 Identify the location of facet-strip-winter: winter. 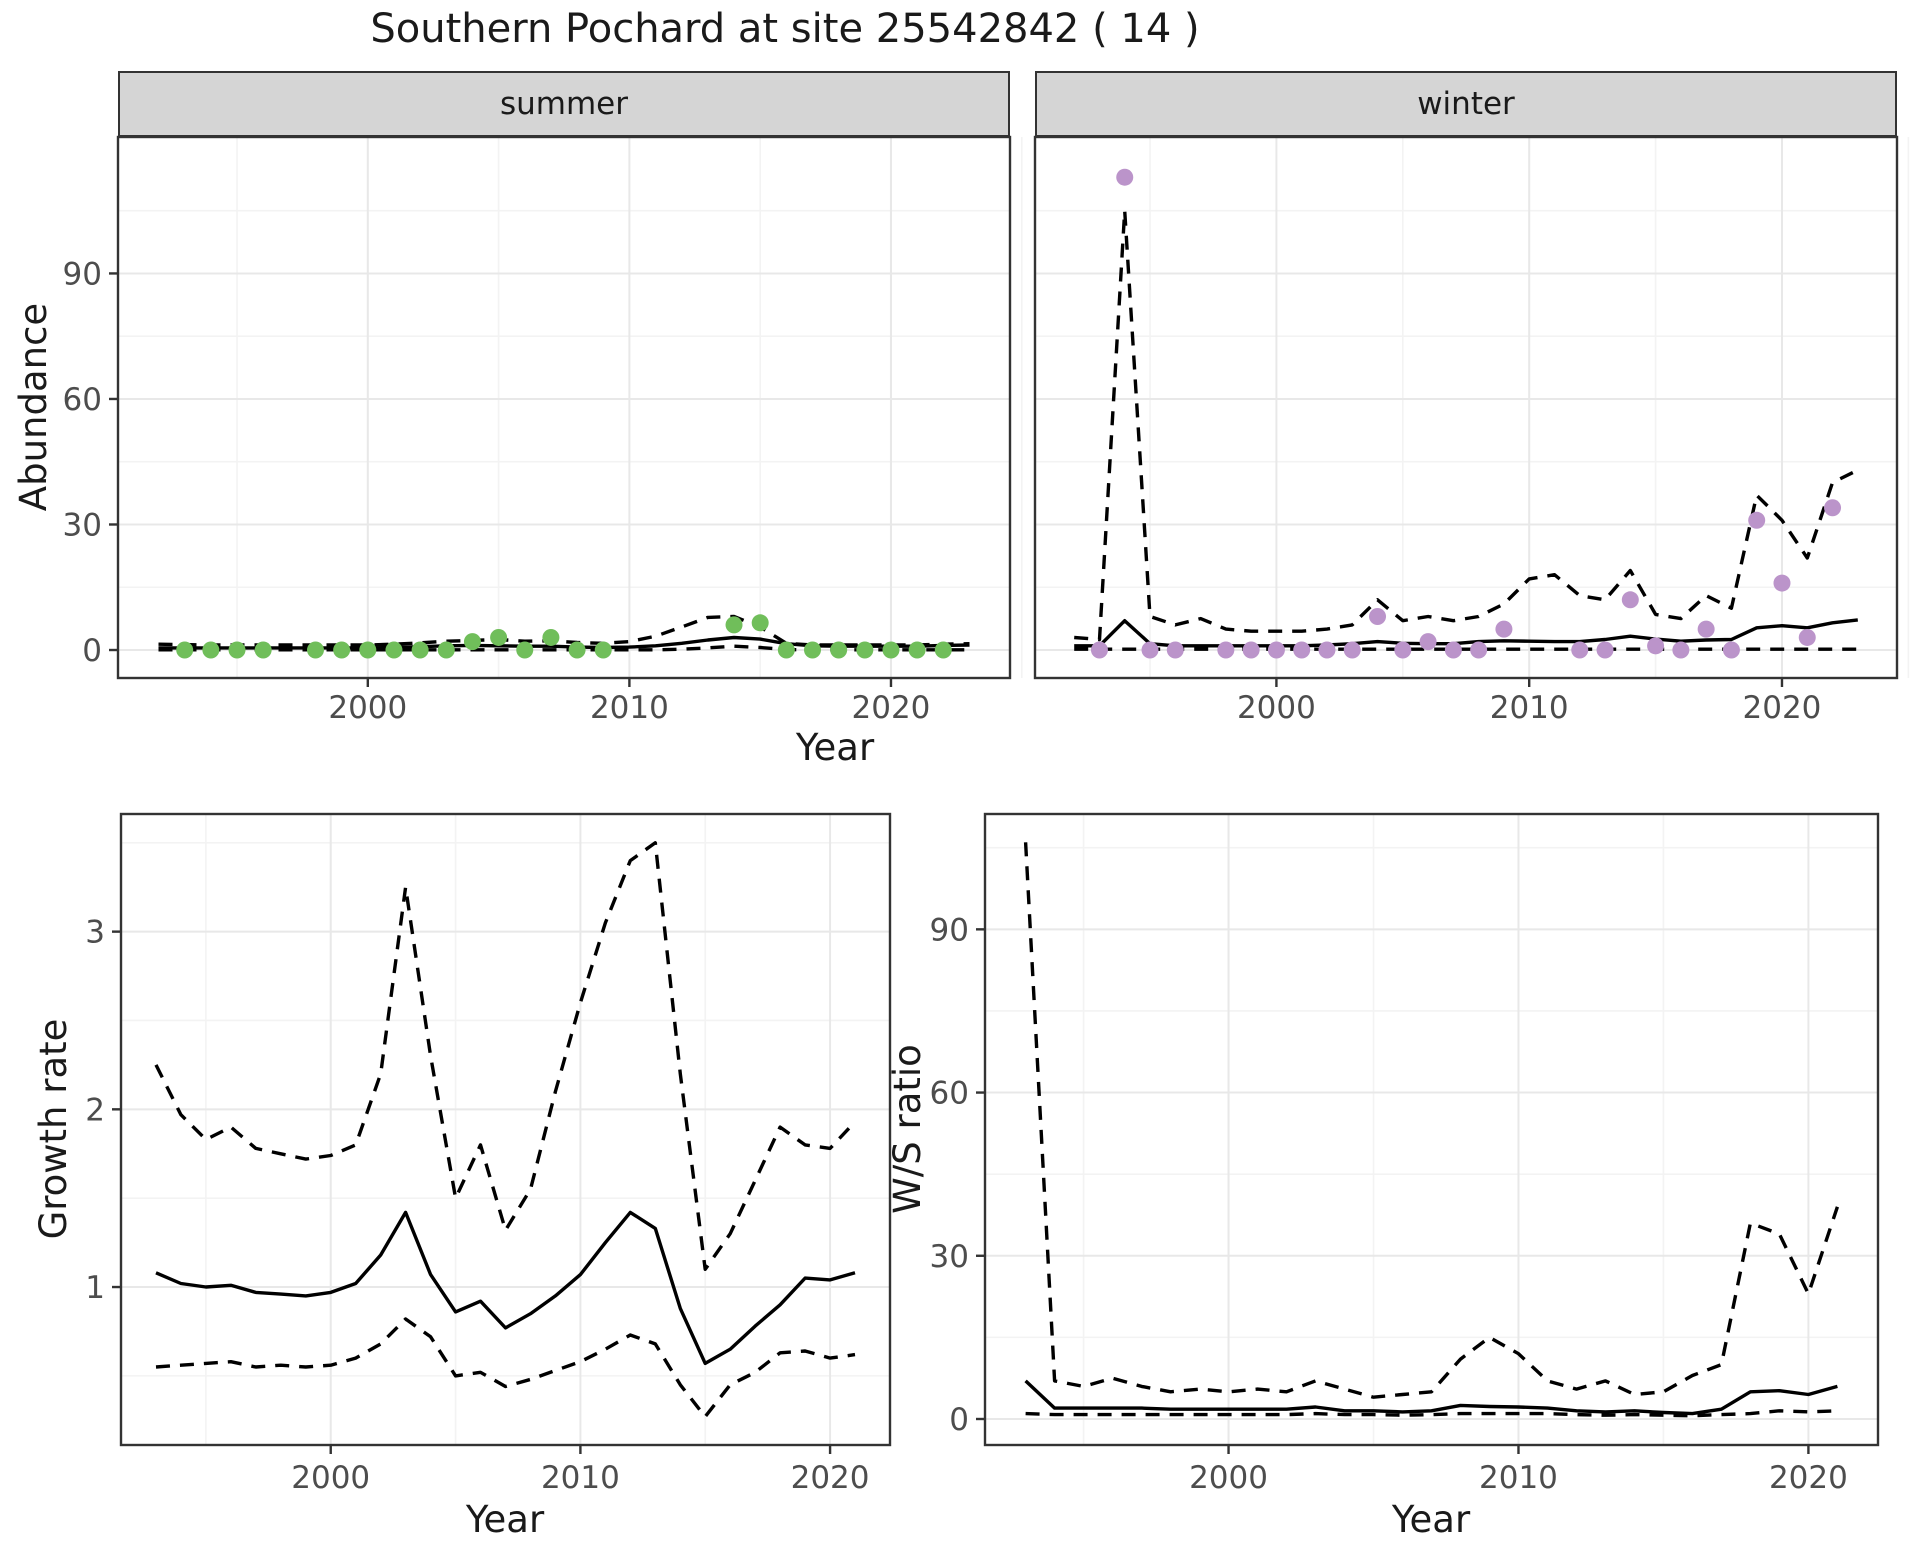
(1466, 104).